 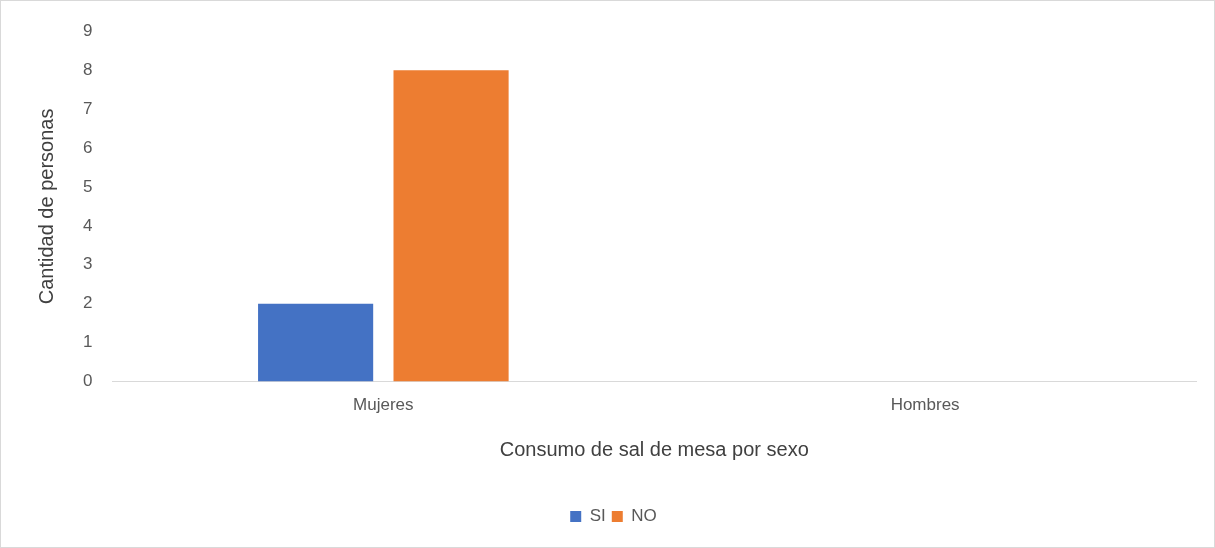 What do you see at coordinates (87, 30) in the screenshot?
I see `y-tick-label: 9` at bounding box center [87, 30].